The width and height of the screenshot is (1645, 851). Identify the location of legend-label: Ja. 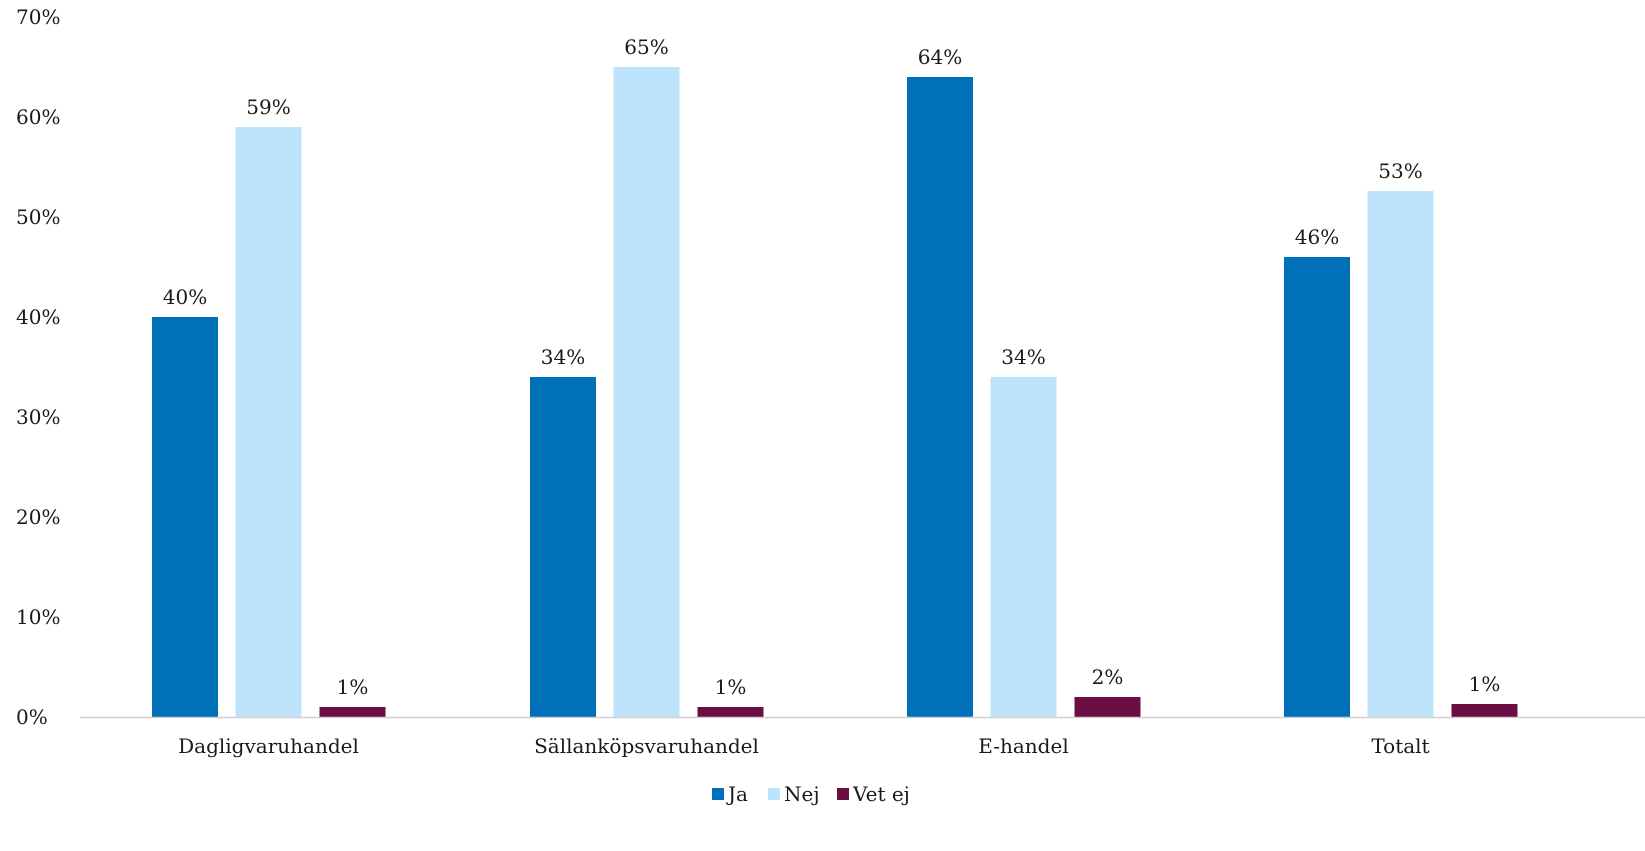
(737, 794).